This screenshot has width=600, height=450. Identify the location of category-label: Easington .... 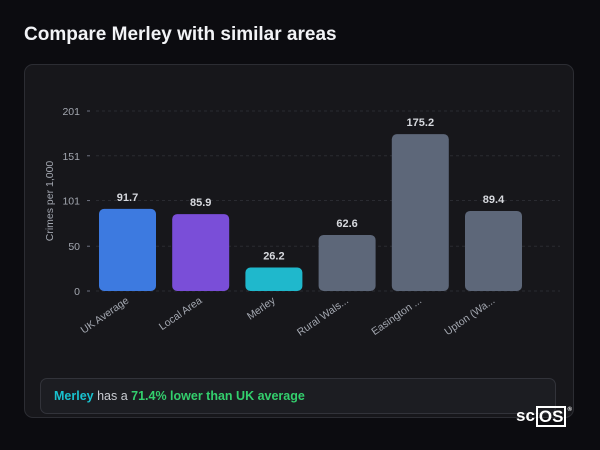
(396, 316).